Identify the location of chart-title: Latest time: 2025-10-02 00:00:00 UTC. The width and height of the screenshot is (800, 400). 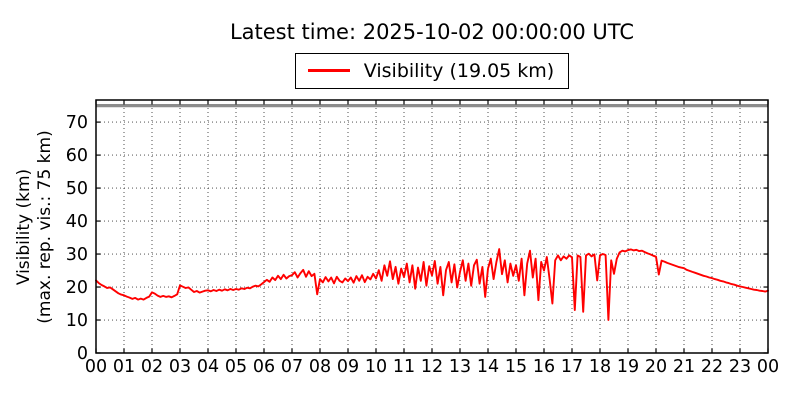
(432, 32).